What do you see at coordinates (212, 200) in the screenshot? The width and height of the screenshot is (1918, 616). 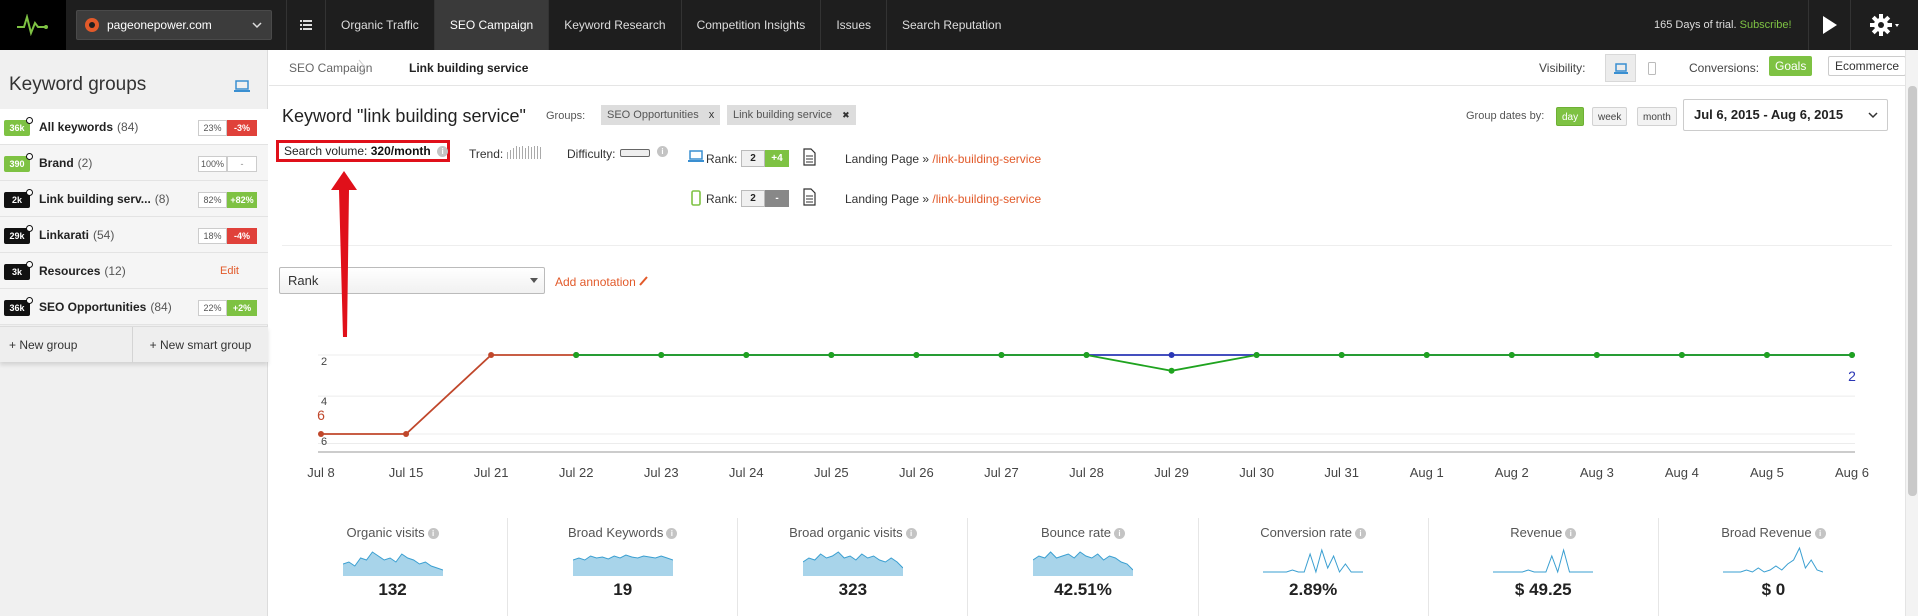 I see `group-percent: 82%` at bounding box center [212, 200].